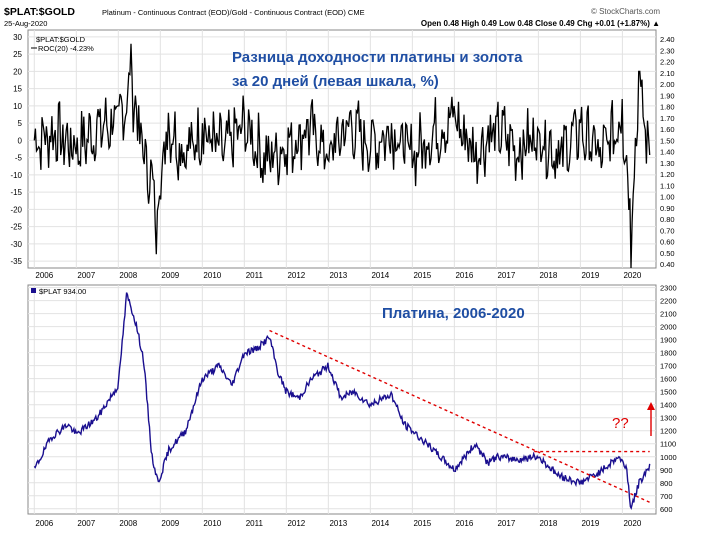 This screenshot has height=550, width=701. Describe the element at coordinates (667, 73) in the screenshot. I see `top-right-tick-label: 2.10` at that location.